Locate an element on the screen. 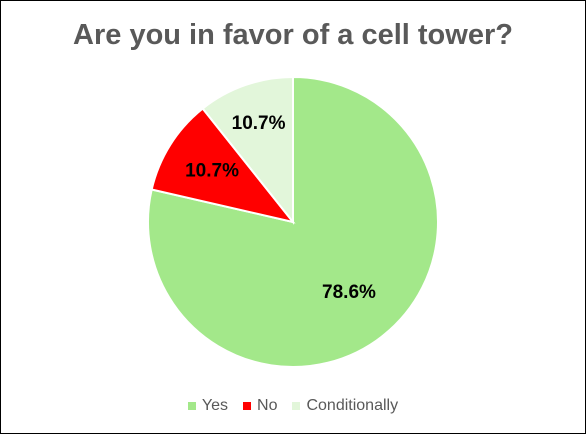 The image size is (586, 434). legend-swatch-yes is located at coordinates (191, 406).